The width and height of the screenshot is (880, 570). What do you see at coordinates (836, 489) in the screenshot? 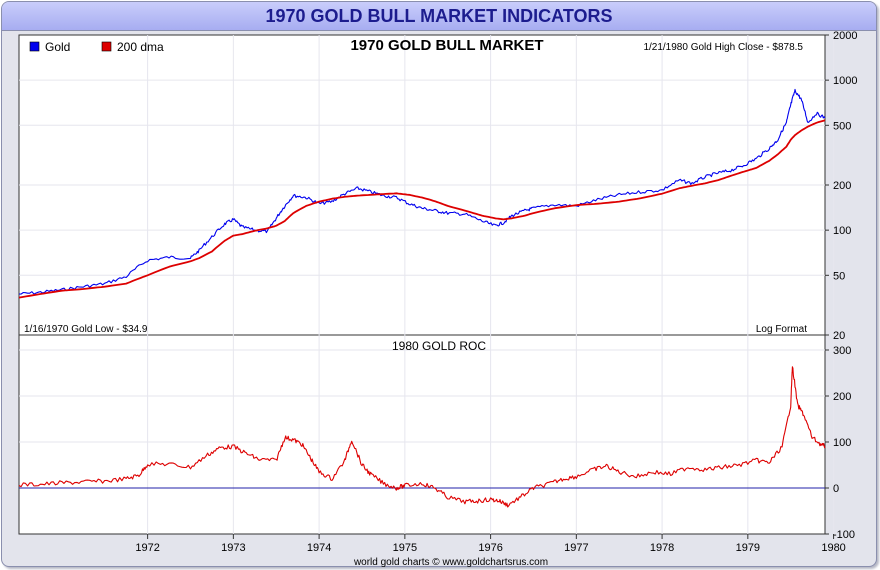
I see `y-tick-label: 0` at bounding box center [836, 489].